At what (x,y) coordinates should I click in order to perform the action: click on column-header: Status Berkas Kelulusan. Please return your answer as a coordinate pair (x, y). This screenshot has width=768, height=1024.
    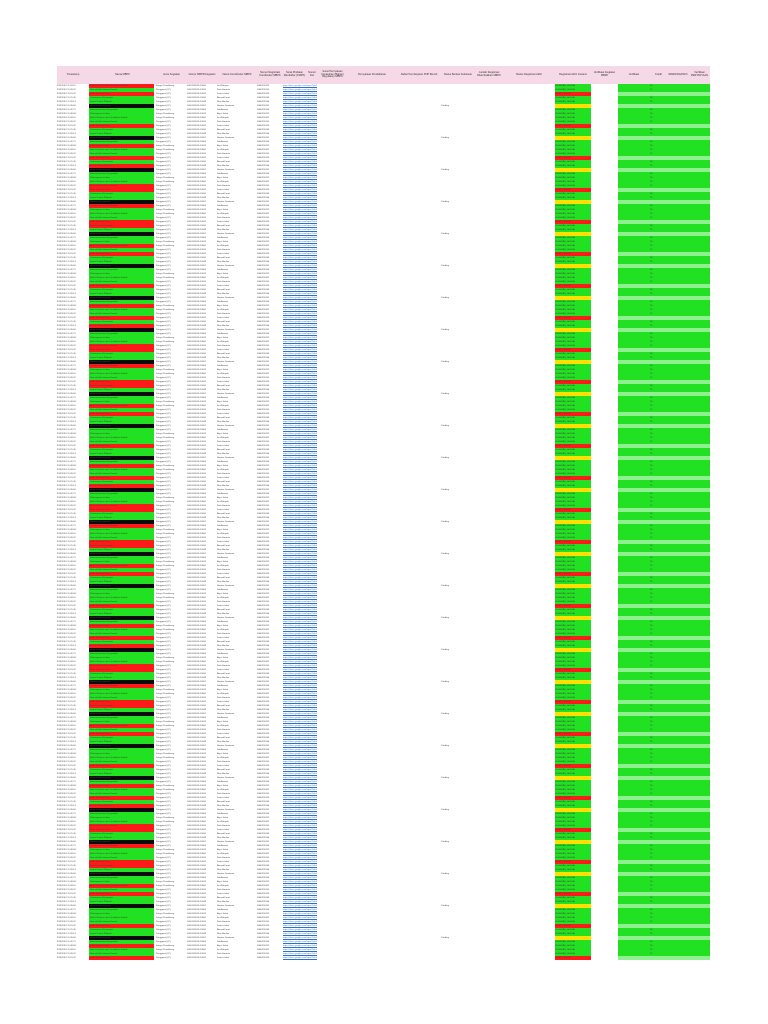
    Looking at the image, I should click on (458, 74).